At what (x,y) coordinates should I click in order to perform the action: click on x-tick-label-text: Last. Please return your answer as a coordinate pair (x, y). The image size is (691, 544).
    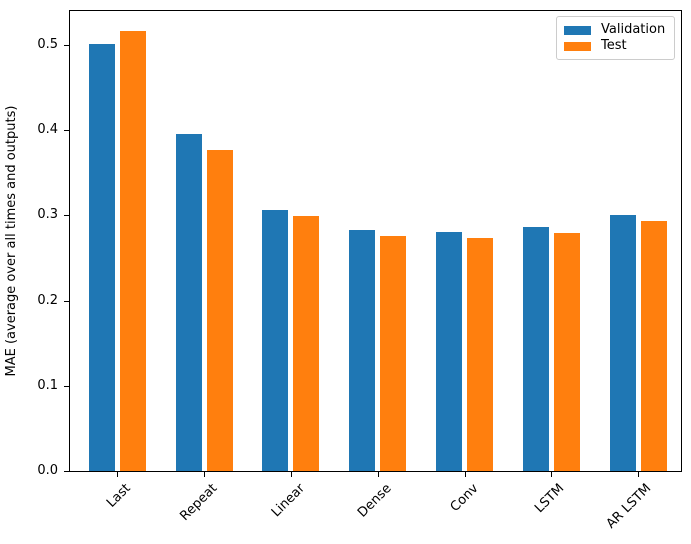
    Looking at the image, I should click on (118, 496).